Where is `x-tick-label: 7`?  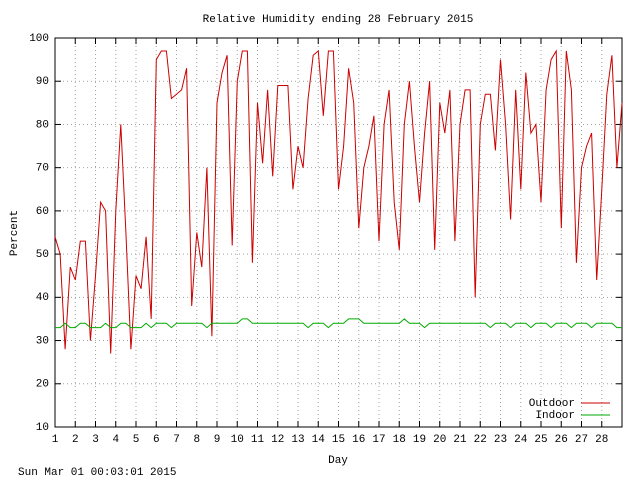
x-tick-label: 7 is located at coordinates (176, 440).